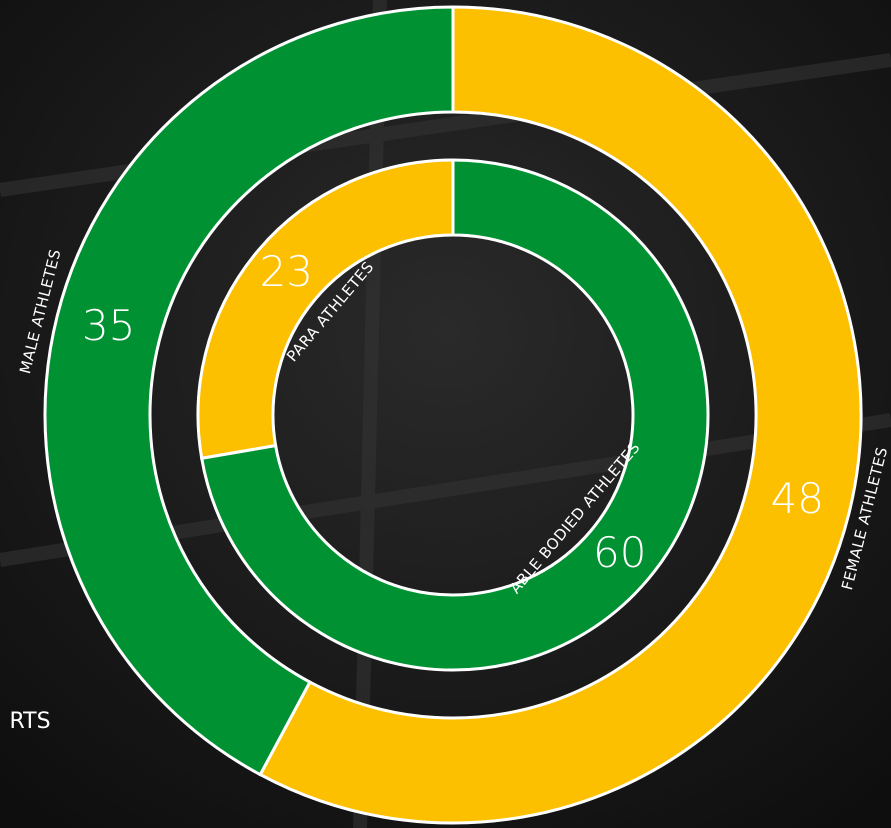 The image size is (891, 828). Describe the element at coordinates (29, 721) in the screenshot. I see `side-text: RTS` at that location.